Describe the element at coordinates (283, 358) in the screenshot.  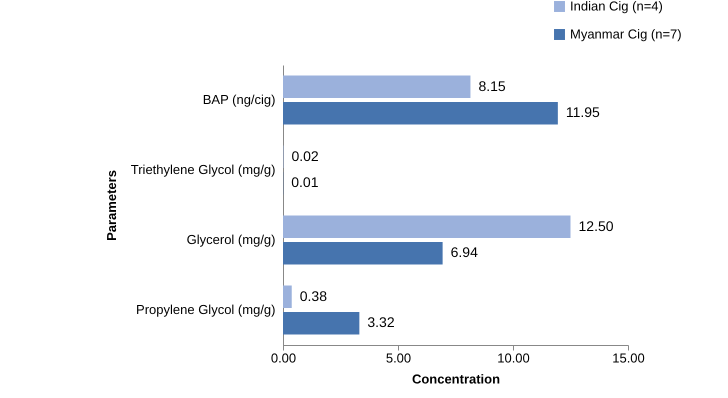
I see `x-tick-label: 0.00` at that location.